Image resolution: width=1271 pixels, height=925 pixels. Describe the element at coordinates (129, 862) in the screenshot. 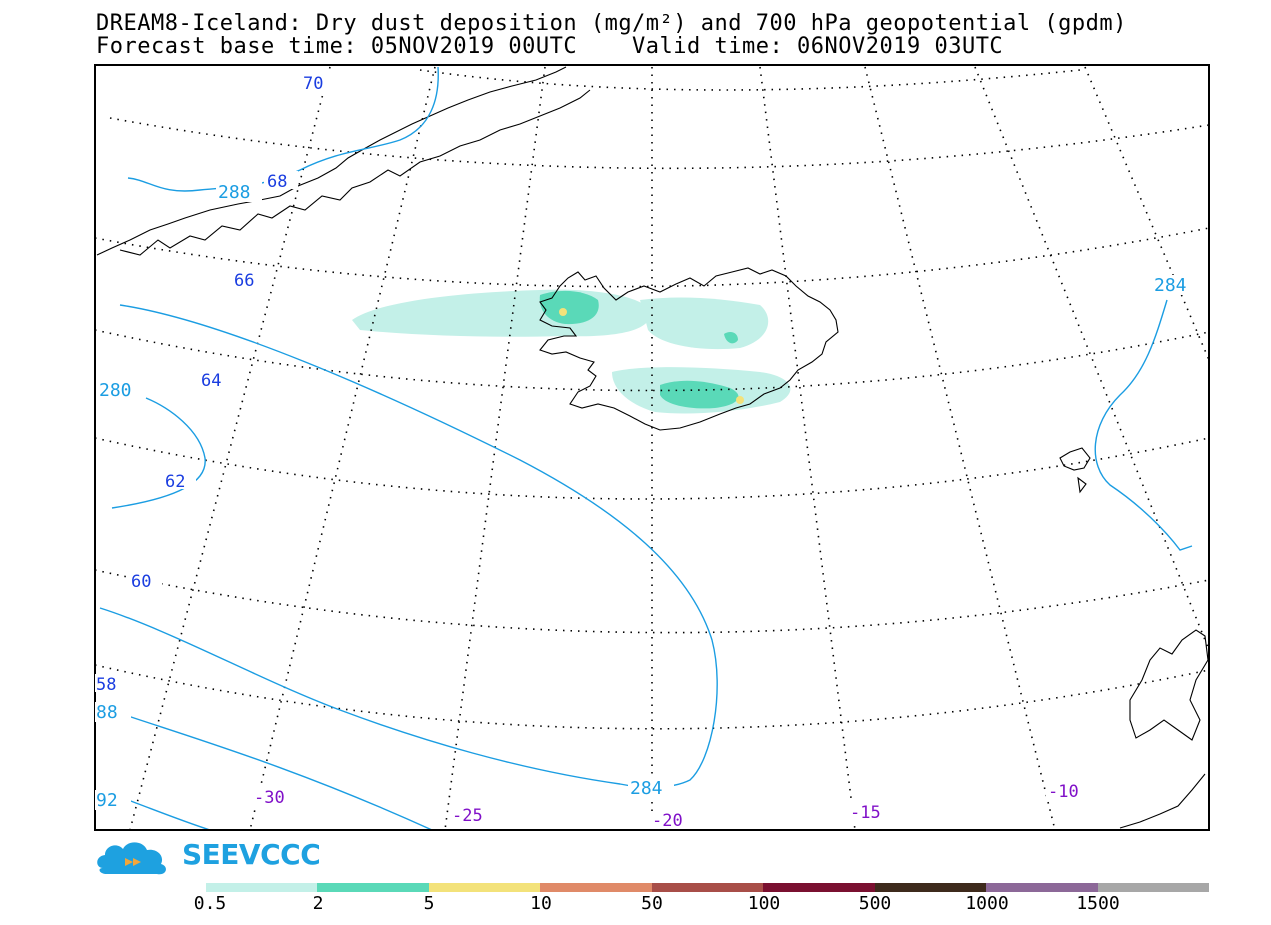

I see `logo-arrow-icon` at that location.